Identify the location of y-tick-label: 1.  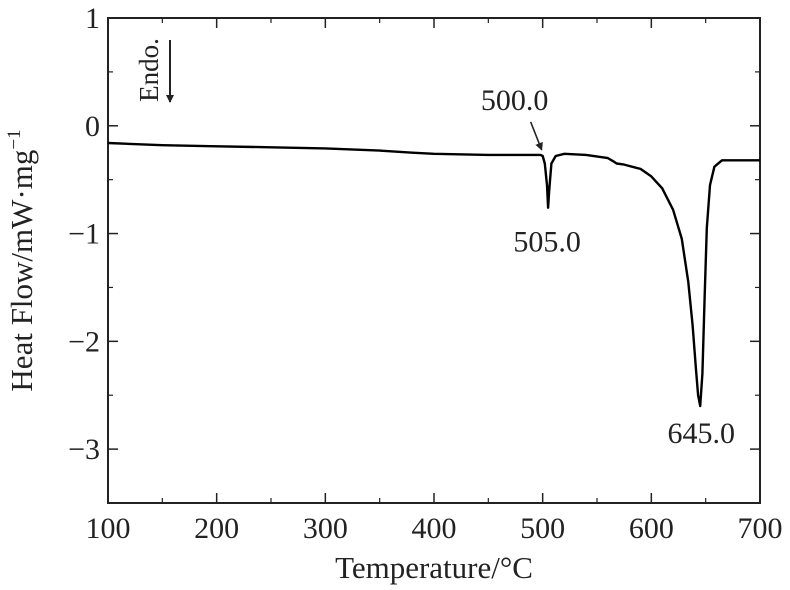
(92, 18).